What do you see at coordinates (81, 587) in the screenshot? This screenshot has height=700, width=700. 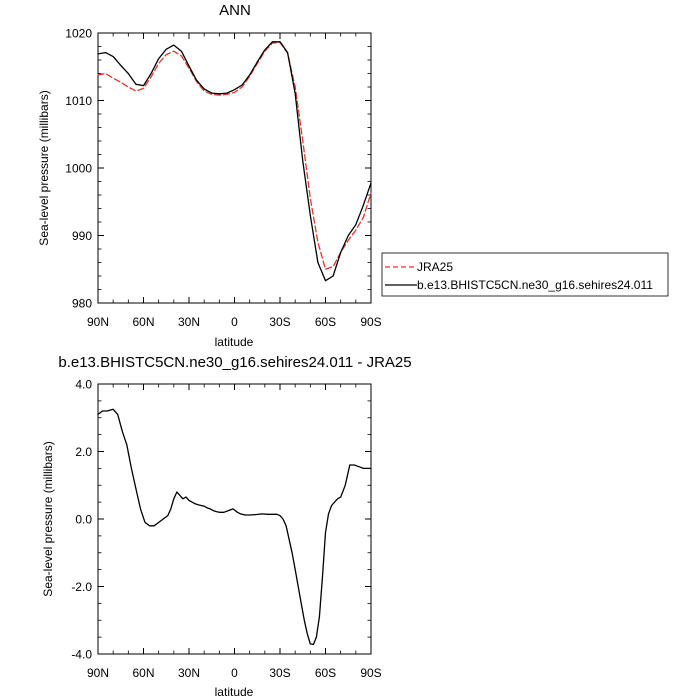 I see `y-tick-label: -2.0` at bounding box center [81, 587].